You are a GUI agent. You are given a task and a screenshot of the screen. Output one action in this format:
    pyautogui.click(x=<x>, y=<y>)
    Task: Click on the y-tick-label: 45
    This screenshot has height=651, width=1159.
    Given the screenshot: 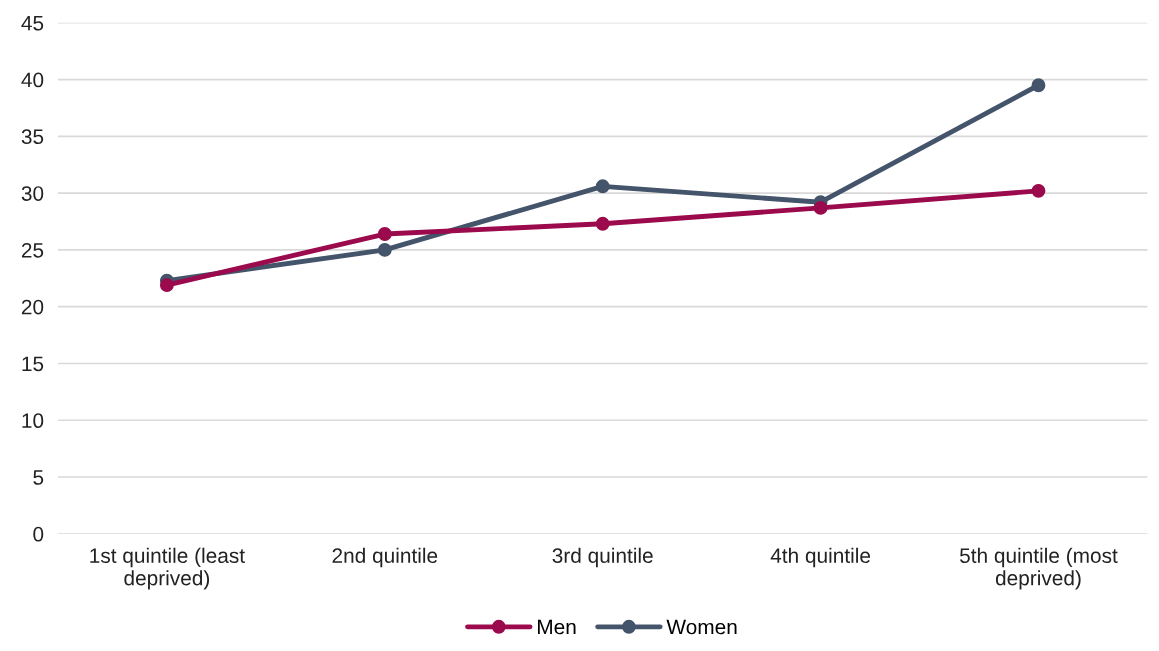 What is the action you would take?
    pyautogui.click(x=32, y=23)
    